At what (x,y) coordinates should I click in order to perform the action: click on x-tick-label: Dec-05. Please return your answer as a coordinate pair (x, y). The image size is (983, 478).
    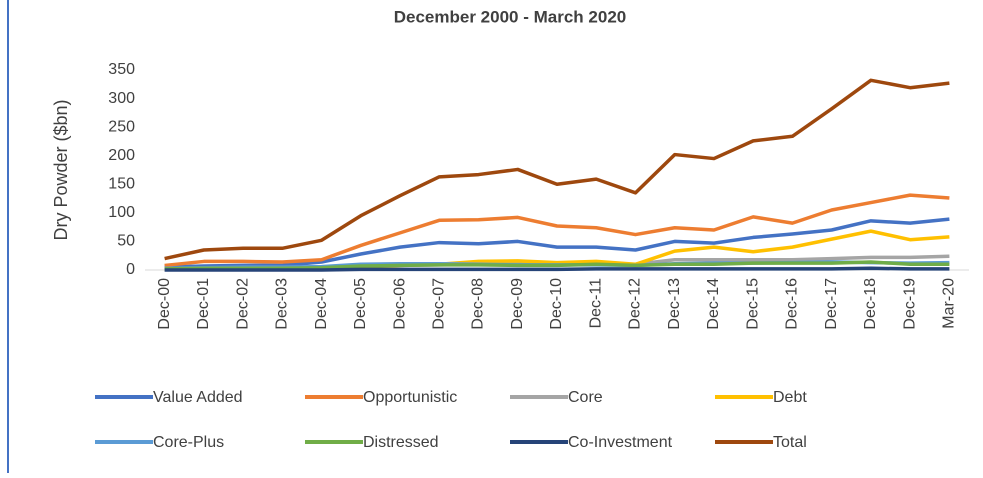
    Looking at the image, I should click on (360, 304).